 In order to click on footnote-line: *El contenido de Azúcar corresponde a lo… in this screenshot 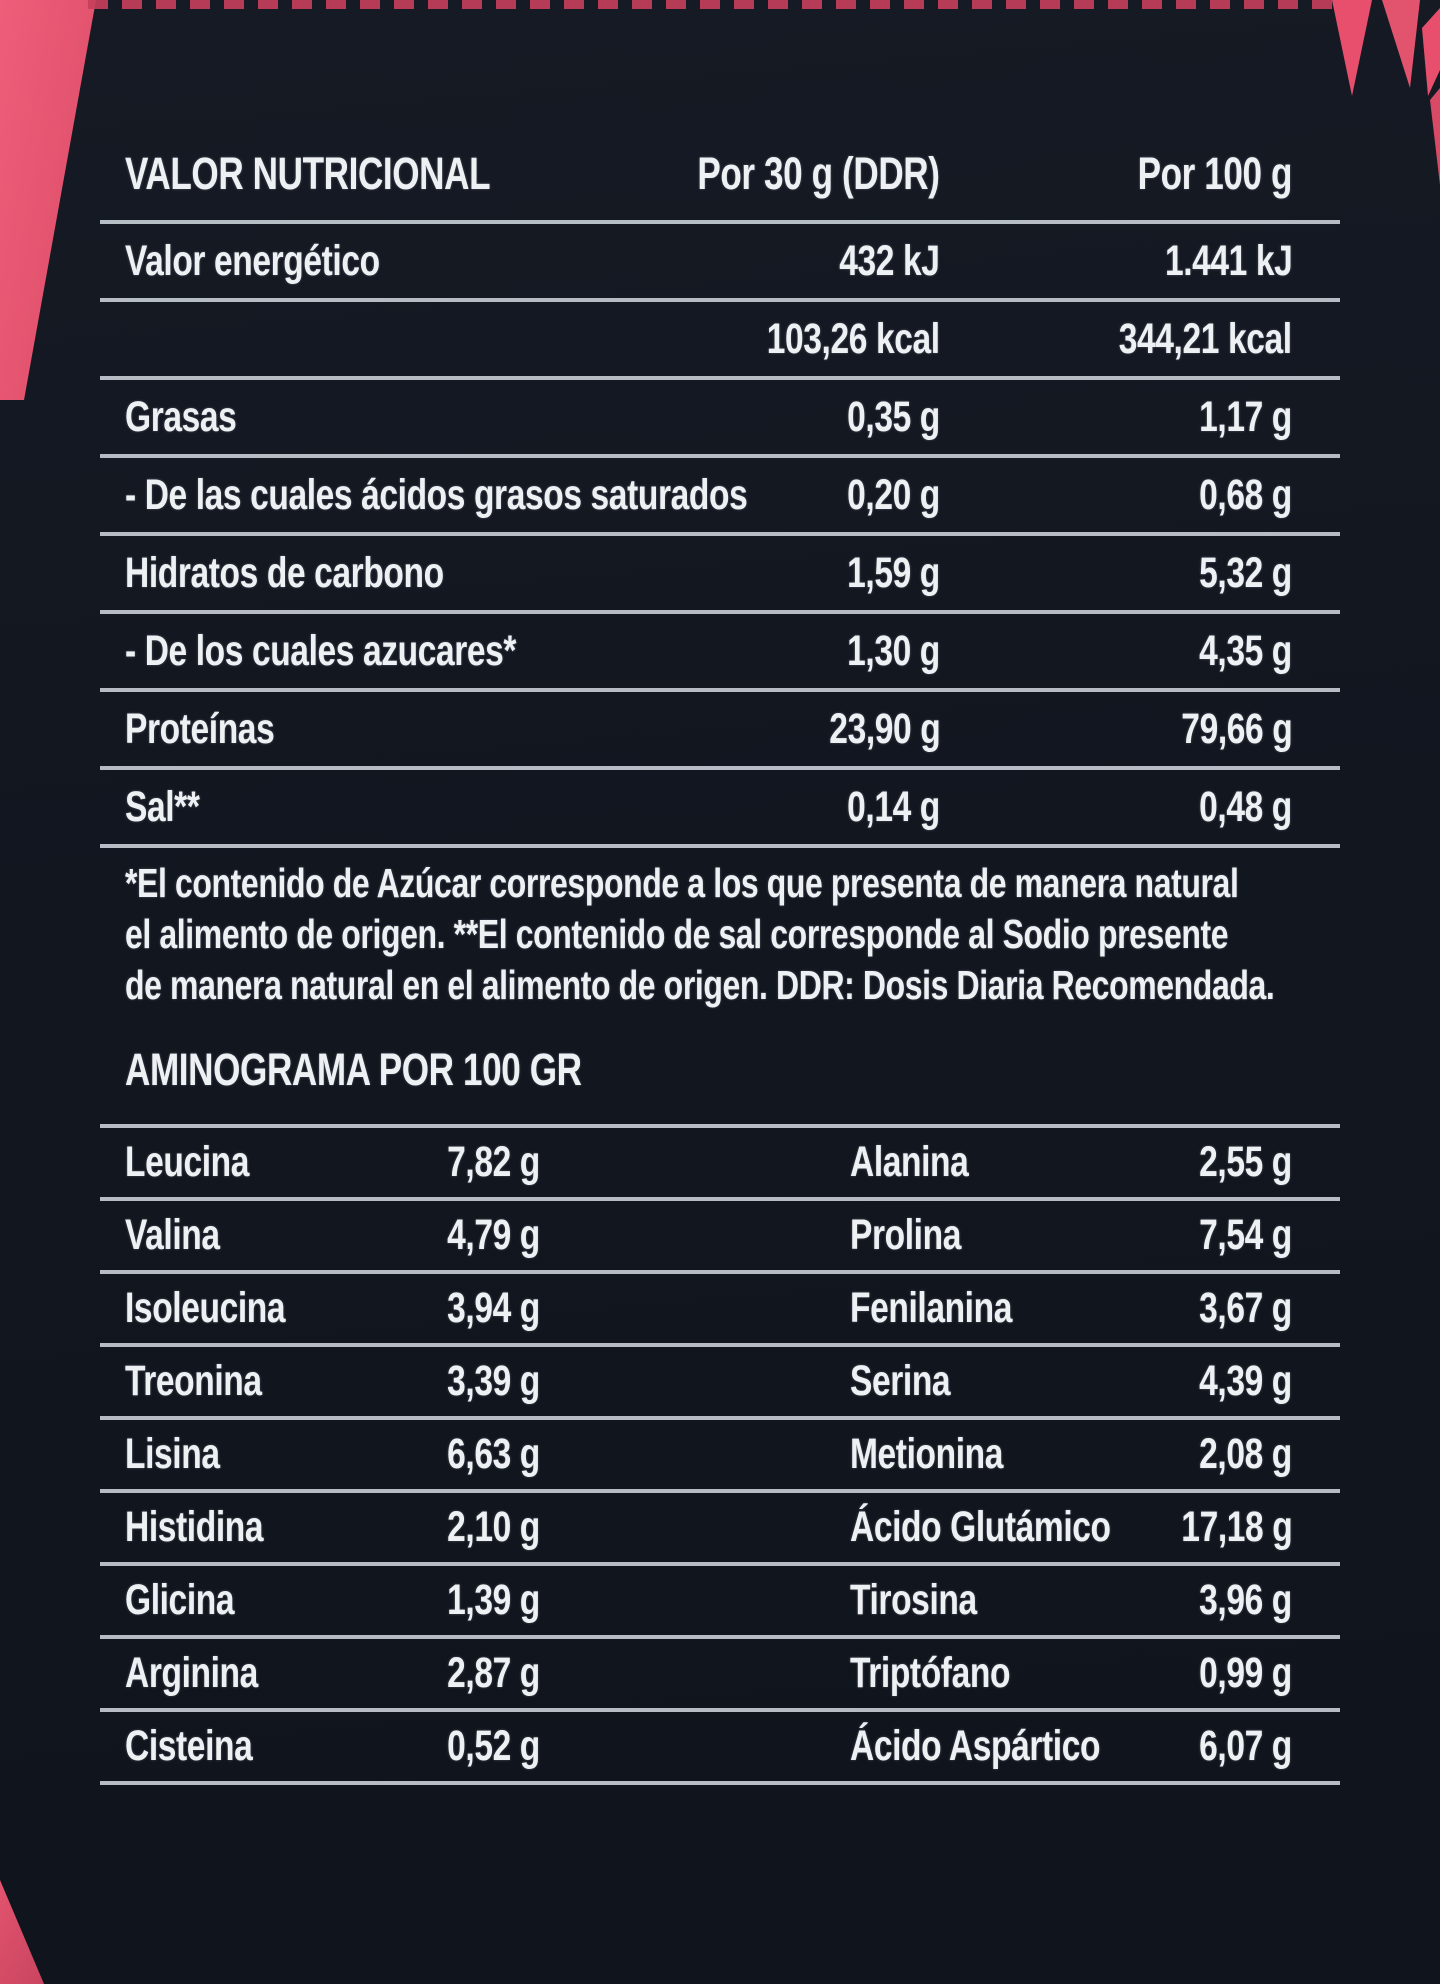, I will do `click(682, 883)`.